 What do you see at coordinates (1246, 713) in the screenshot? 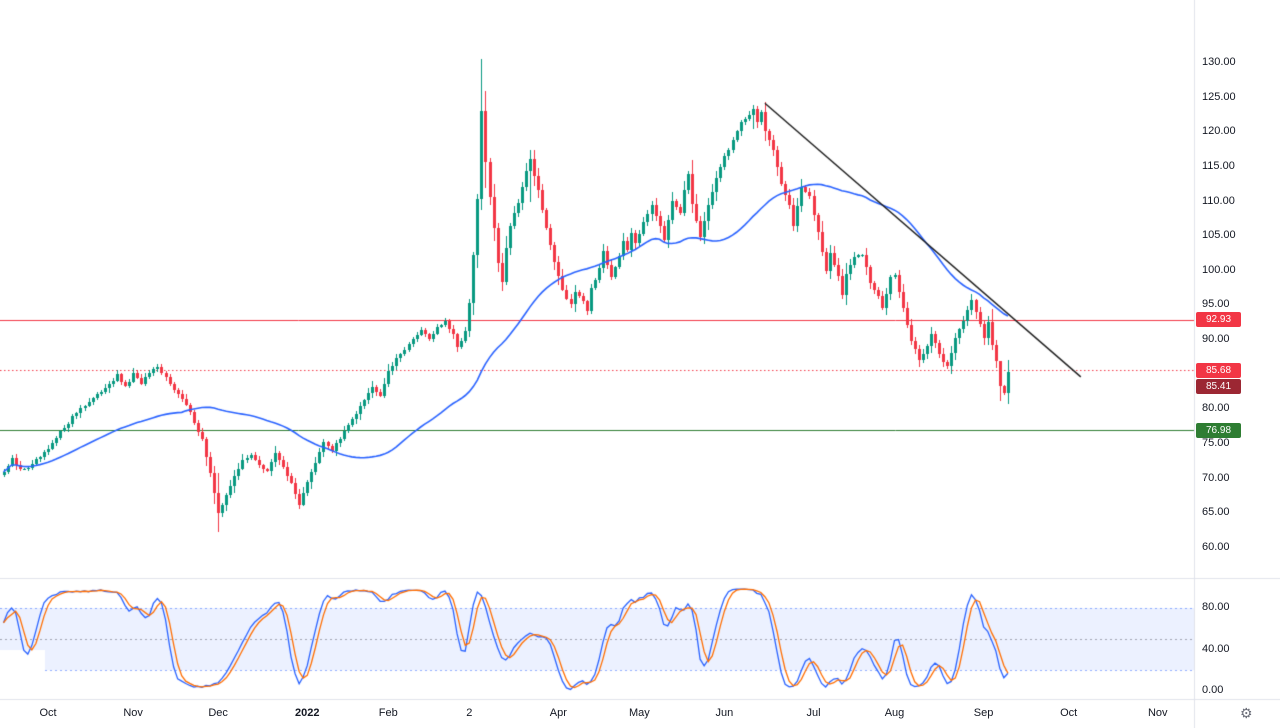
I see `settings-gear-icon: ⚙` at bounding box center [1246, 713].